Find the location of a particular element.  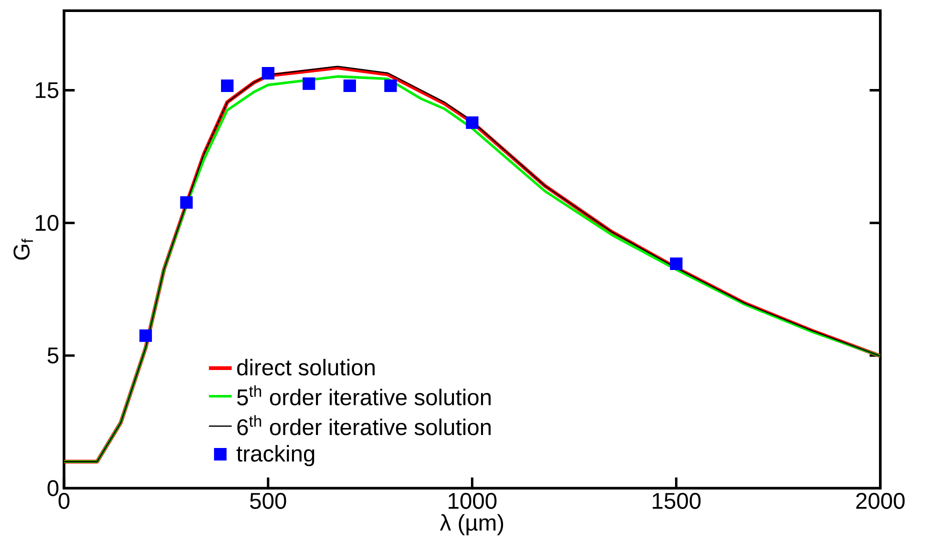

legend-label: direct solution is located at coordinates (306, 367).